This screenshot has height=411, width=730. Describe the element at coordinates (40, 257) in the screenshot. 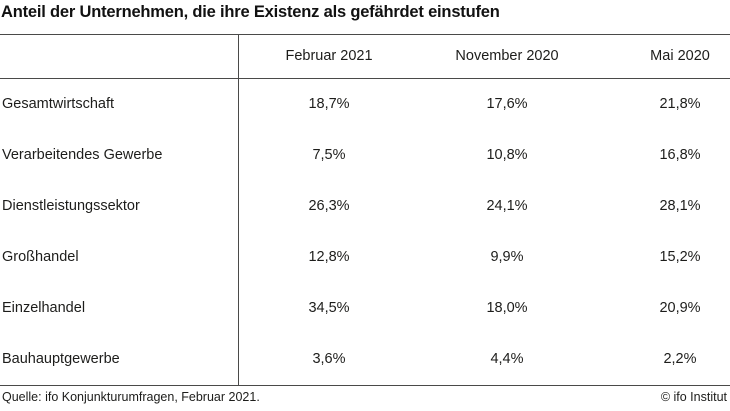

I see `row-label: Großhandel` at that location.